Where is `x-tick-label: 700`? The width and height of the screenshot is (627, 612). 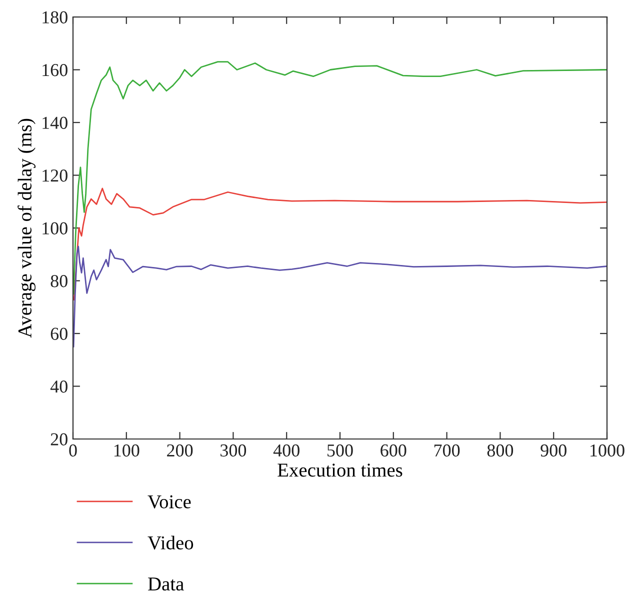 x-tick-label: 700 is located at coordinates (447, 450).